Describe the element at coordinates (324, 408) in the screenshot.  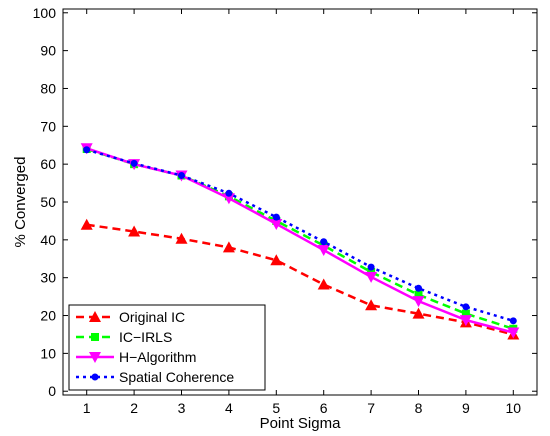
I see `x-tick-label: 6` at that location.